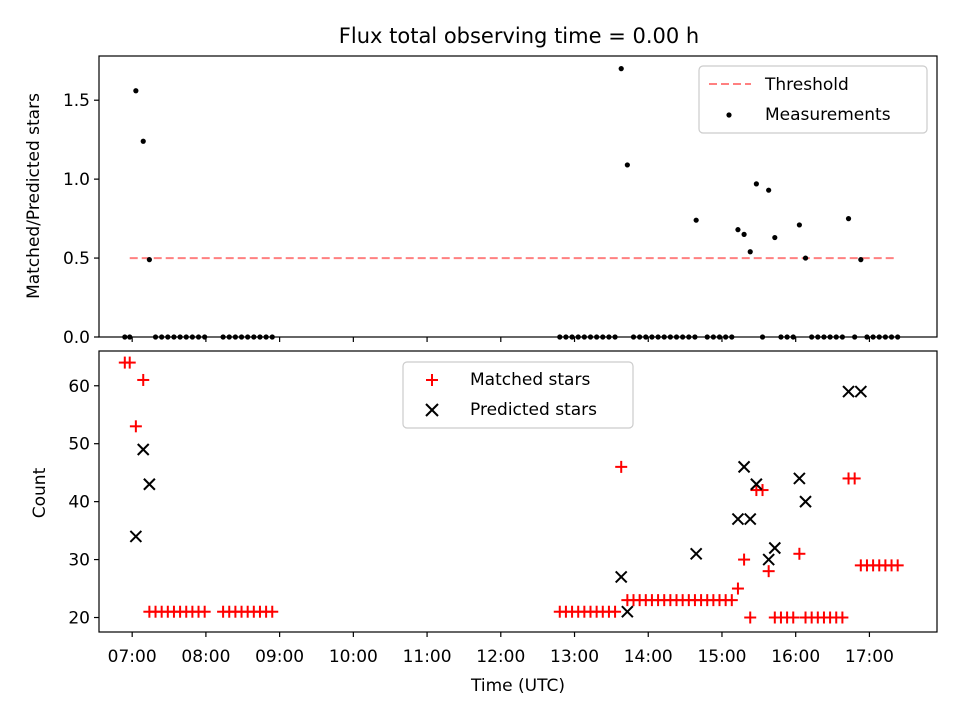 Image resolution: width=960 pixels, height=720 pixels. What do you see at coordinates (533, 410) in the screenshot?
I see `legend-predicted-label: Predicted stars` at bounding box center [533, 410].